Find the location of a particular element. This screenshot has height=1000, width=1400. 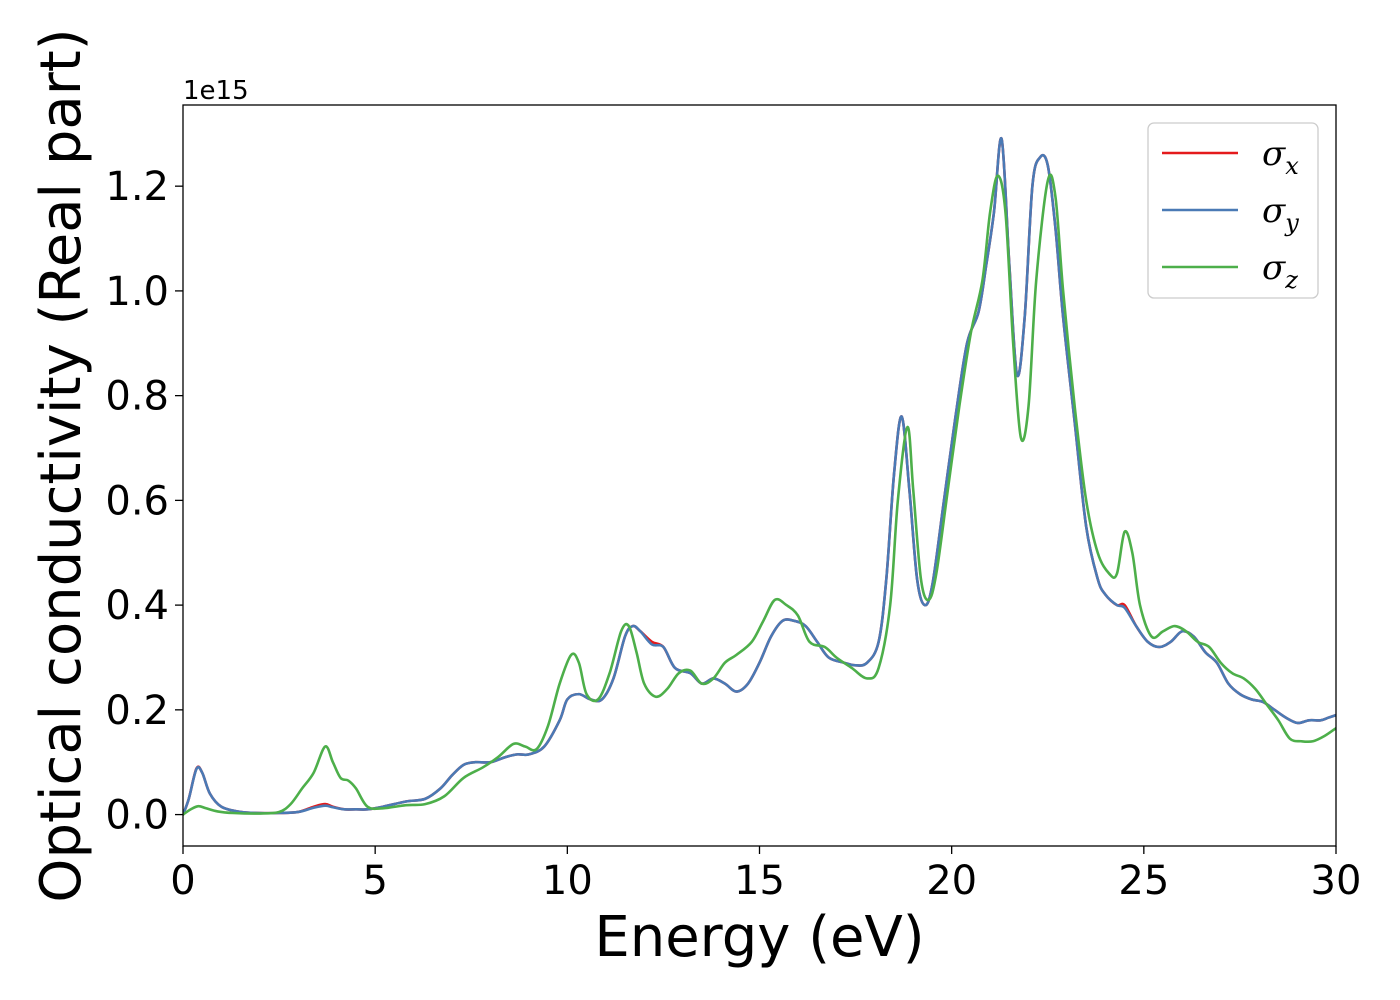

y-offset-label: 1e15 is located at coordinates (216, 91).